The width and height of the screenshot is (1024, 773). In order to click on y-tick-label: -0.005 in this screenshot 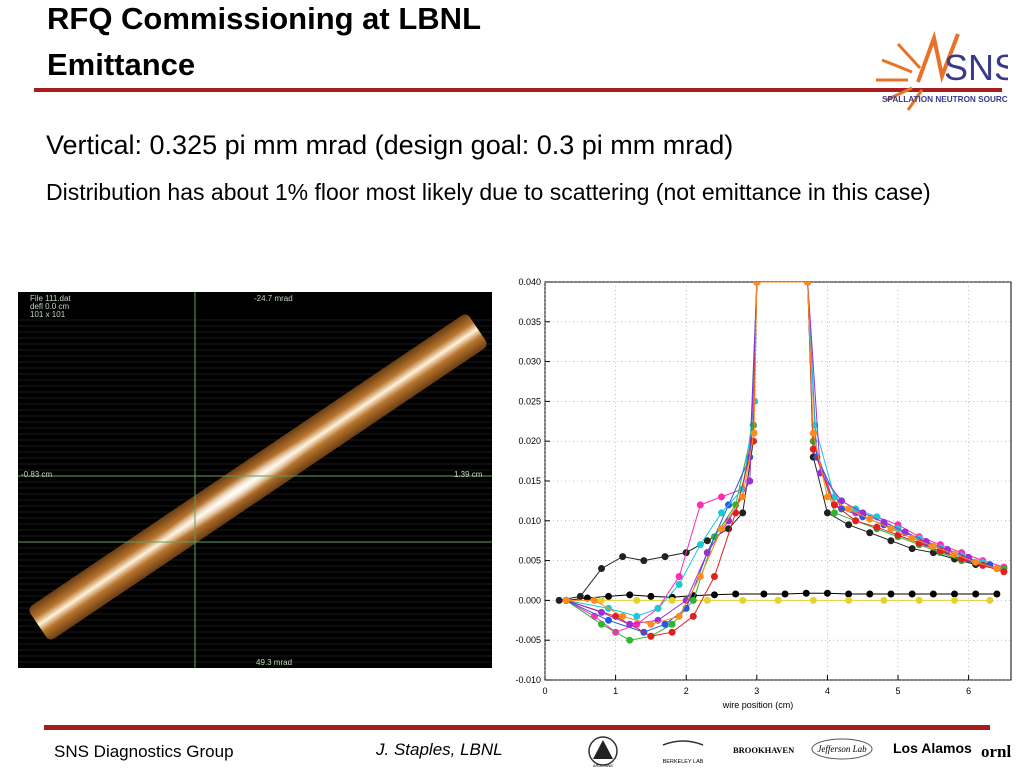, I will do `click(528, 640)`.